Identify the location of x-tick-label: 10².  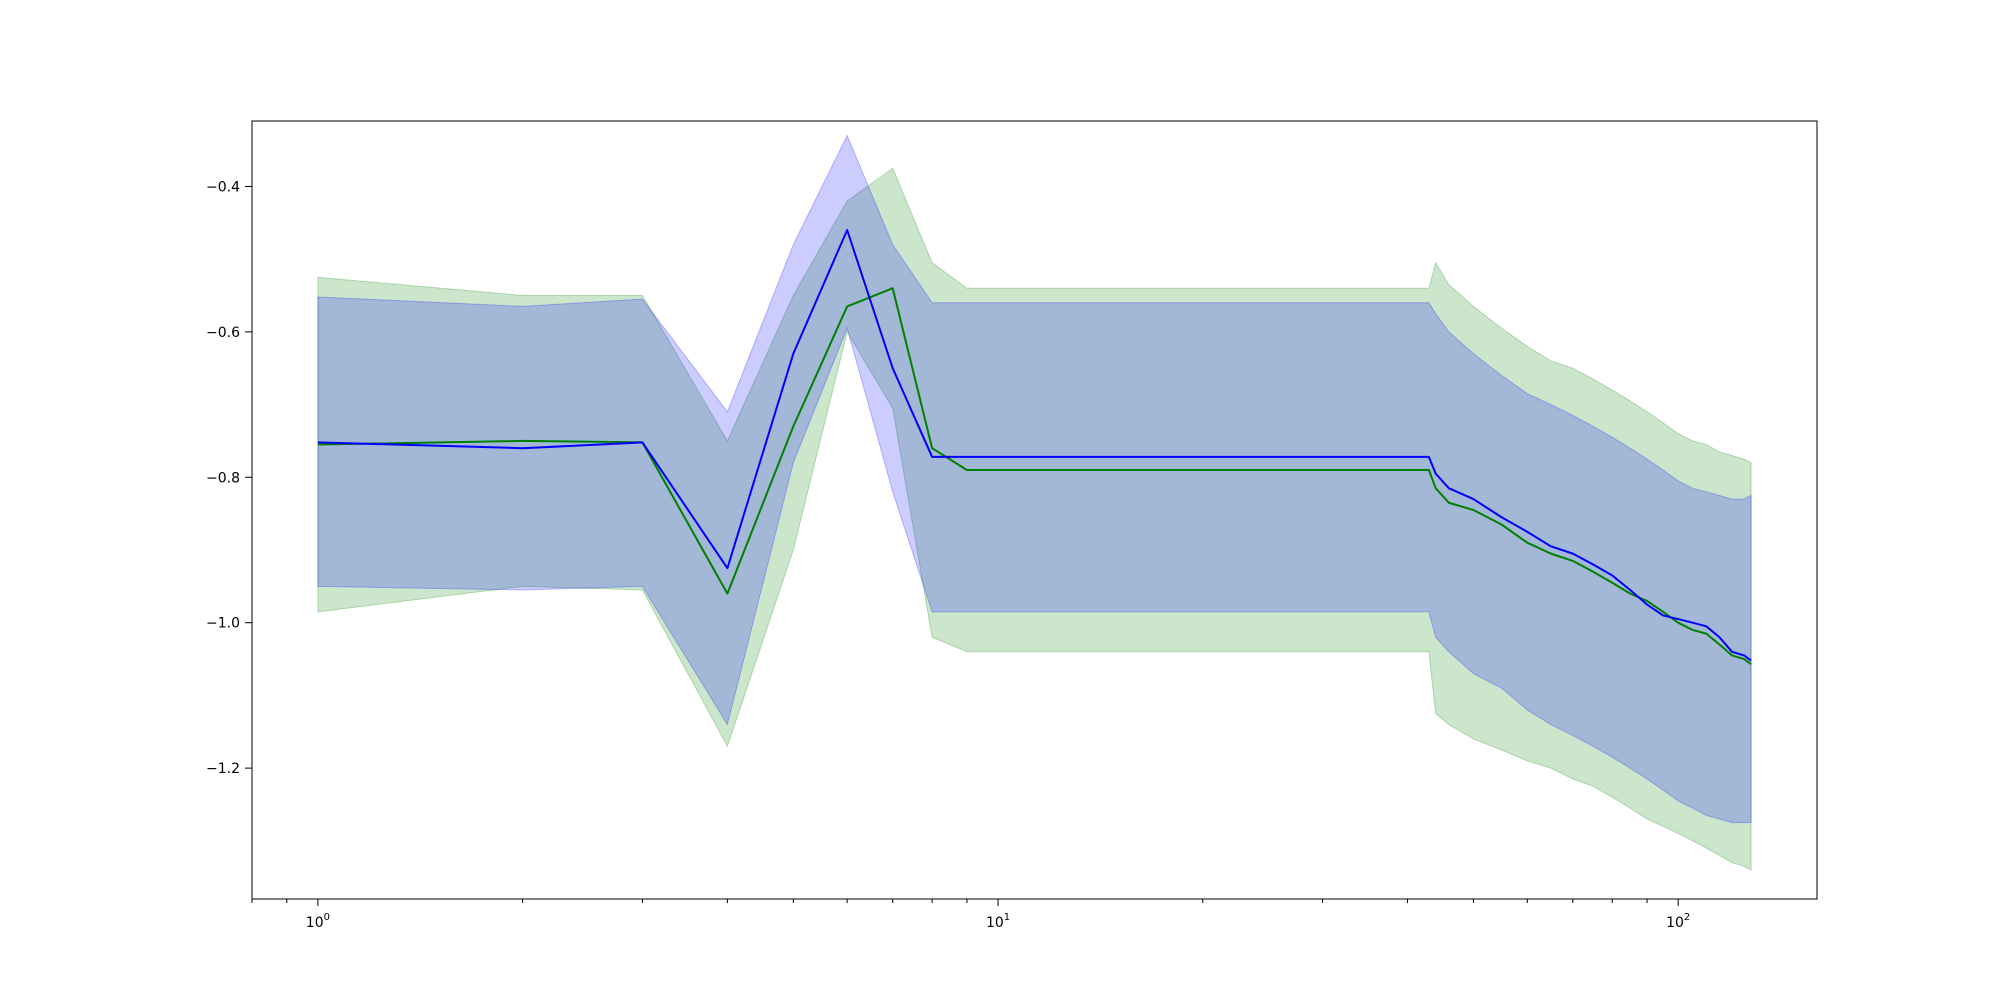
(1678, 921).